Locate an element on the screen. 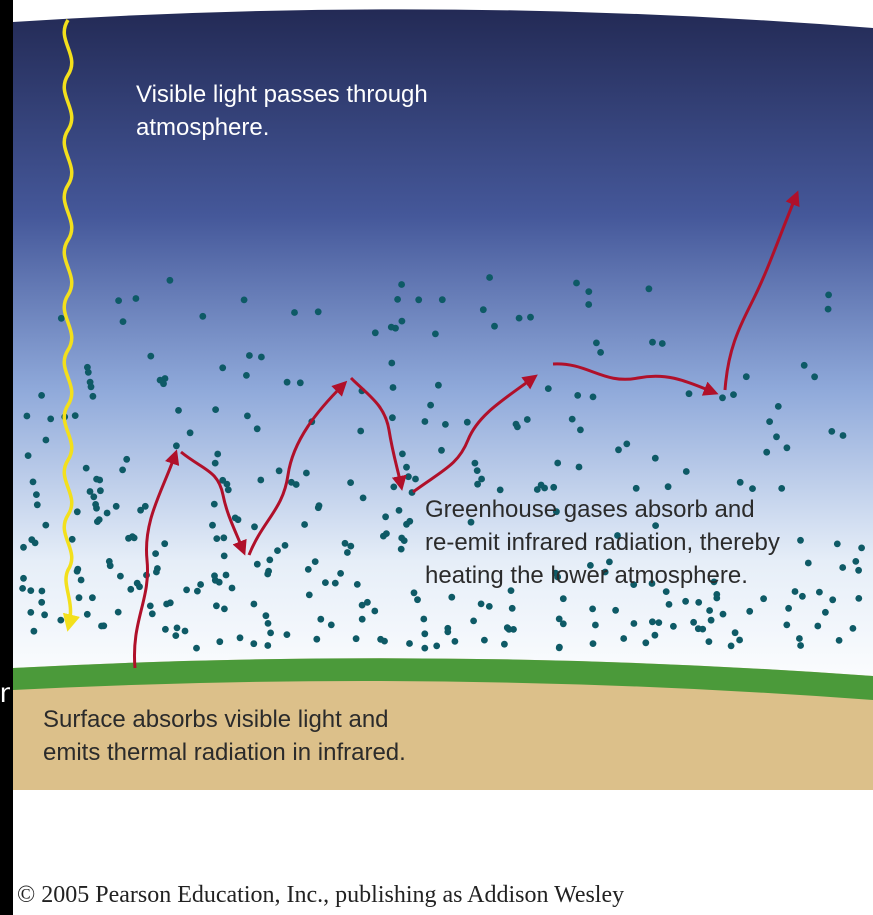 The image size is (873, 915). ground is located at coordinates (443, 724).